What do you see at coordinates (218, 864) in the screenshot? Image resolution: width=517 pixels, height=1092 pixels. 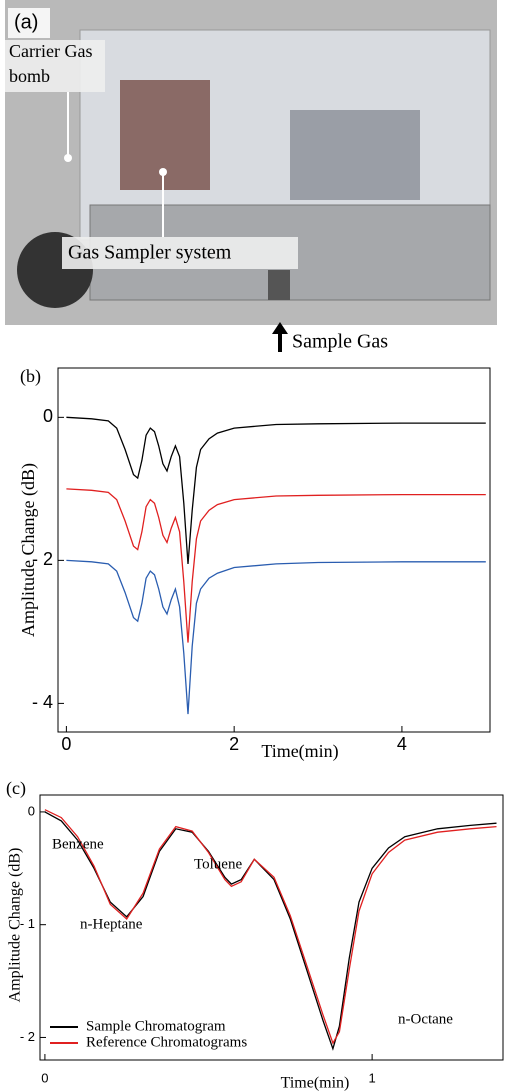 I see `annotation: Toluene` at bounding box center [218, 864].